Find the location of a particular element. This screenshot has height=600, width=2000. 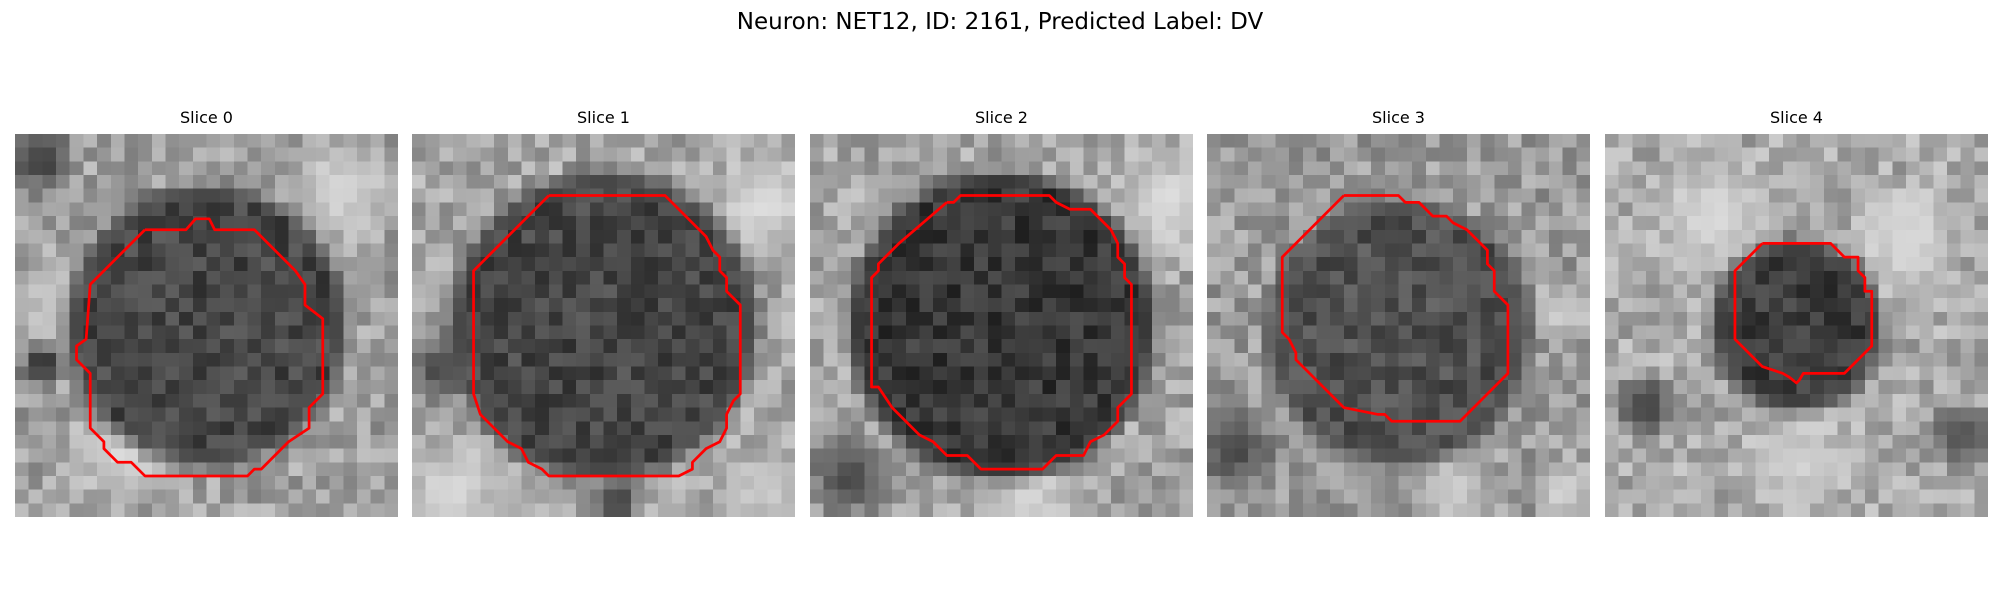

slice-title: Slice 0 is located at coordinates (206, 117).